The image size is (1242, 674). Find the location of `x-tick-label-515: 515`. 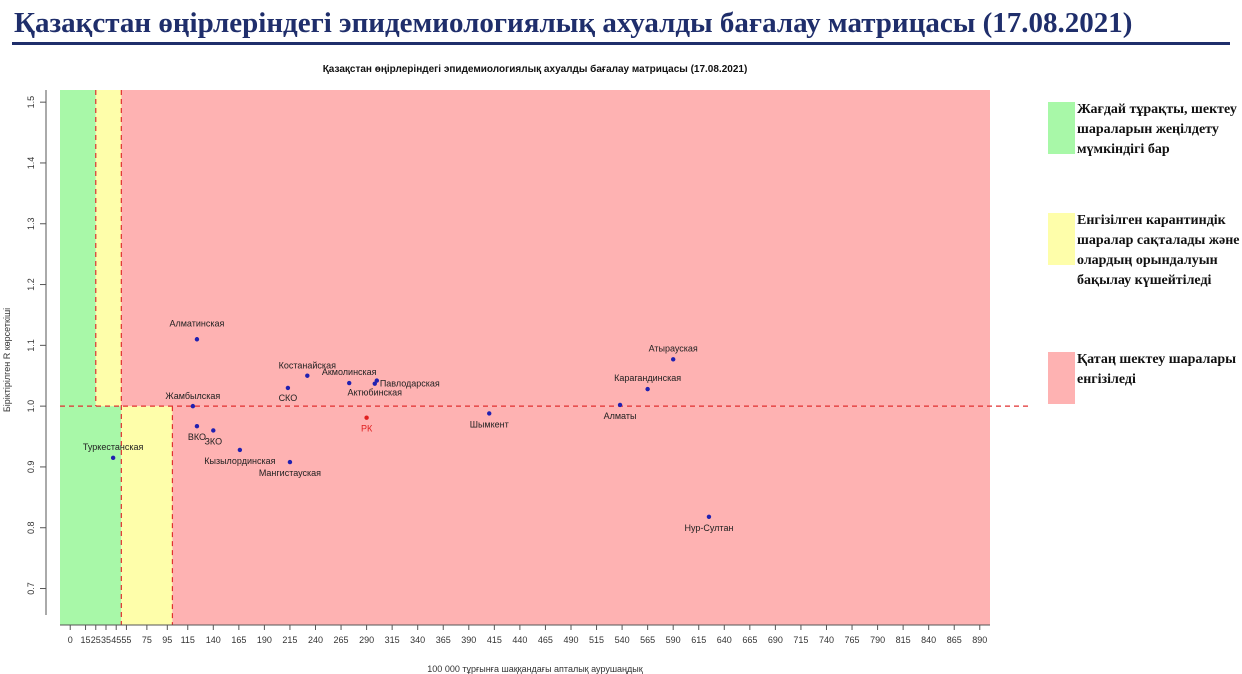

x-tick-label-515: 515 is located at coordinates (596, 640).